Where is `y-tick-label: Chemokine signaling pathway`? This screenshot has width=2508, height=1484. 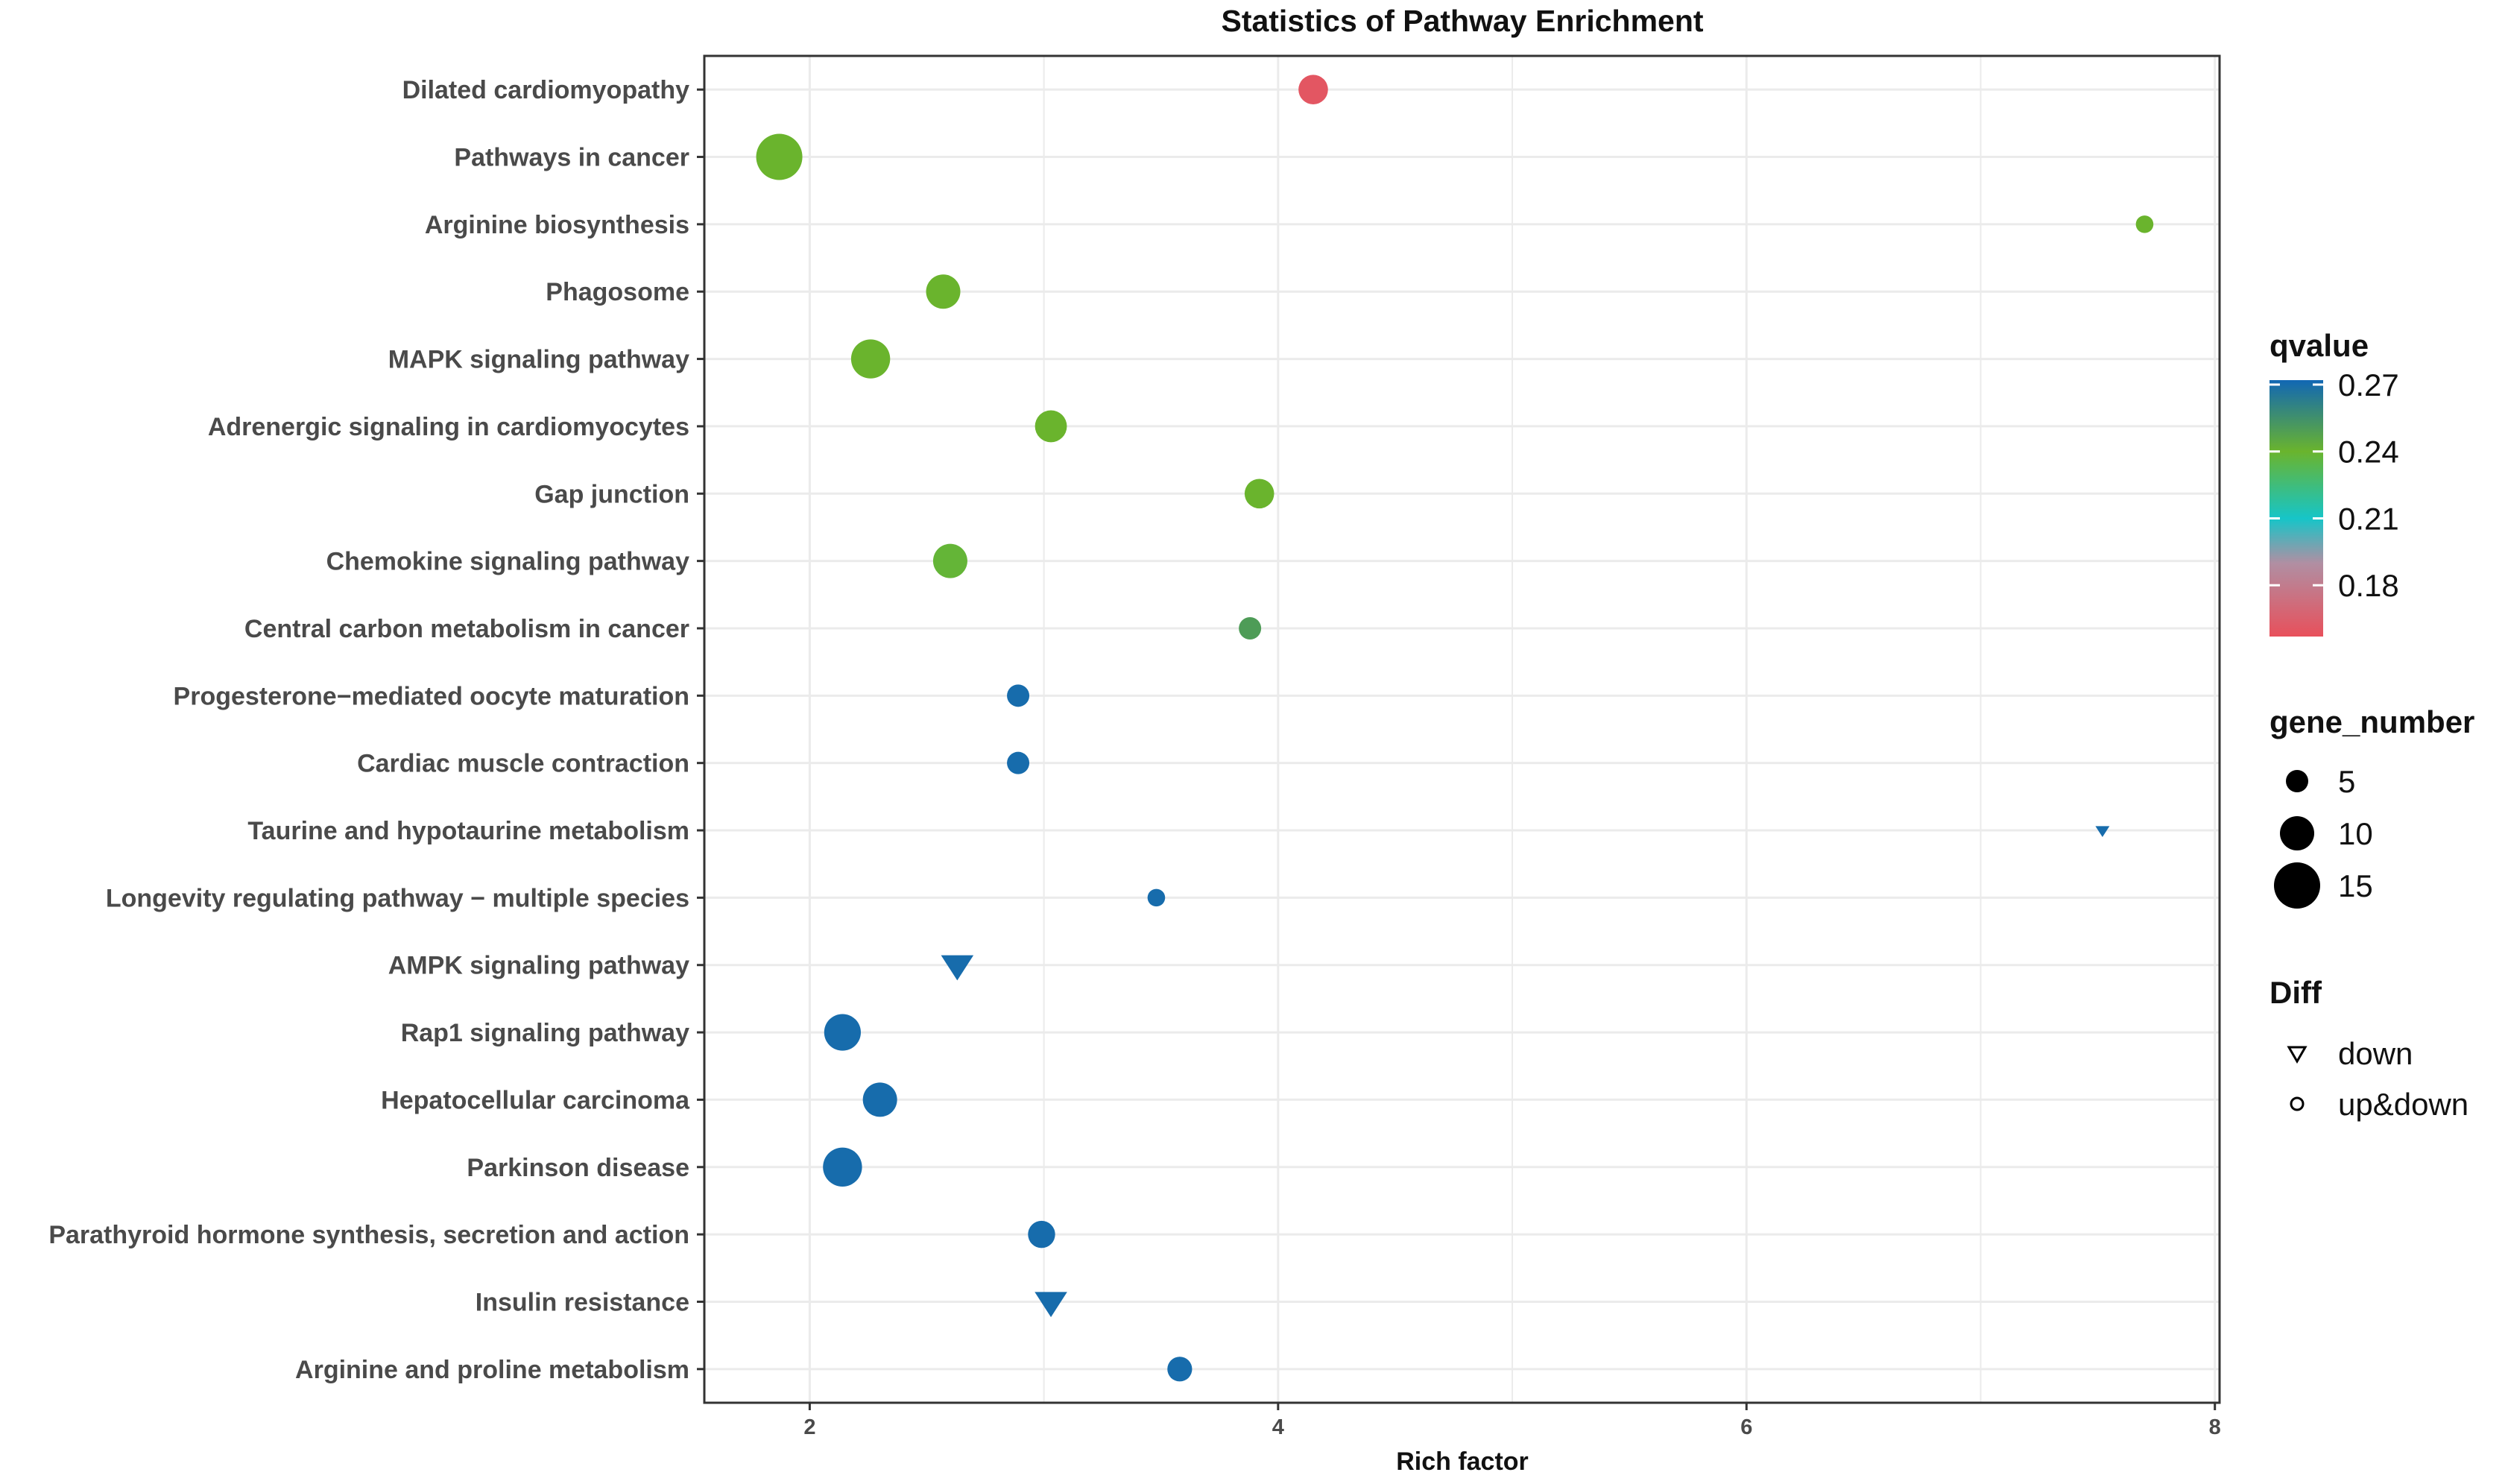 y-tick-label: Chemokine signaling pathway is located at coordinates (508, 562).